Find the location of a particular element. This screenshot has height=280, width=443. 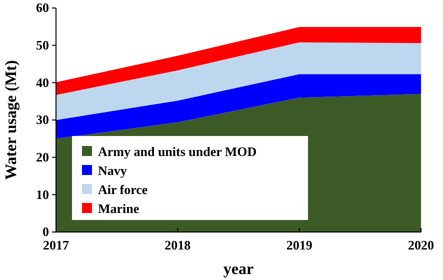

y-axis-title: Water usage (Mt) is located at coordinates (11, 120).